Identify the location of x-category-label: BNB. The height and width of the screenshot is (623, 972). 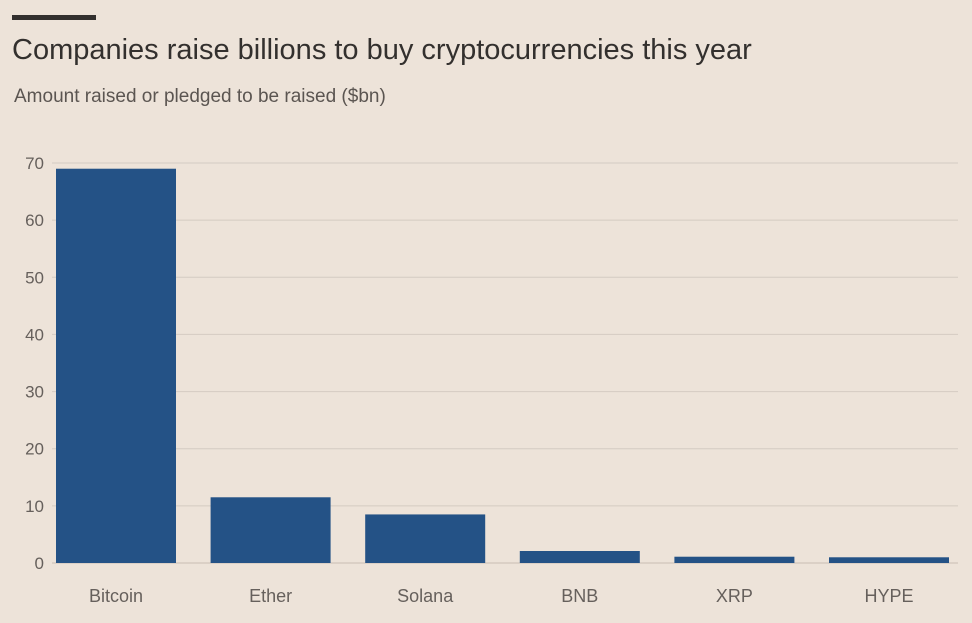
(579, 596).